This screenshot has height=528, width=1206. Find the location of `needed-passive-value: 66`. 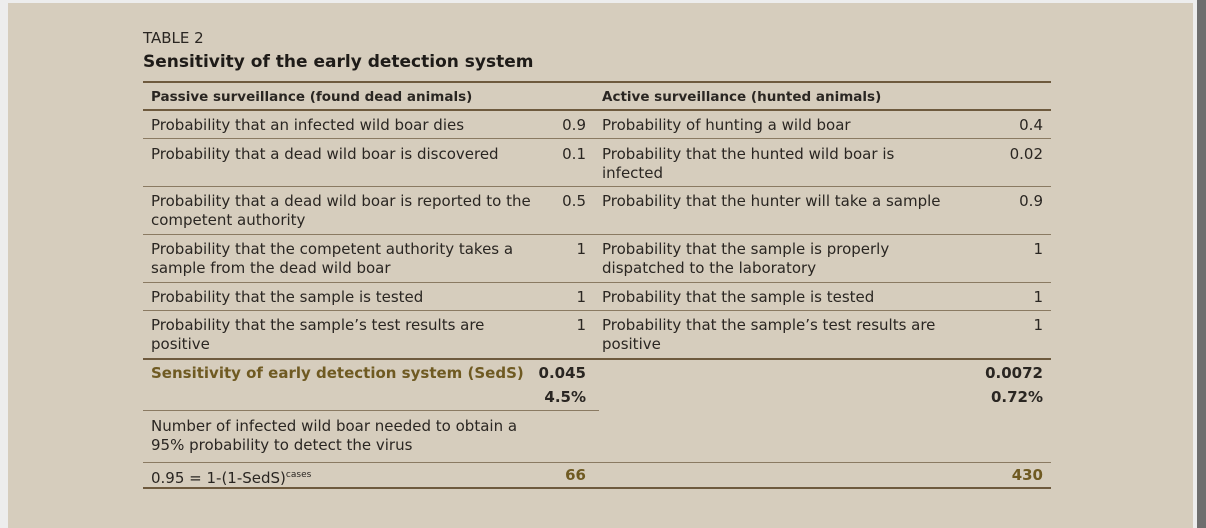

needed-passive-value: 66 is located at coordinates (575, 475).